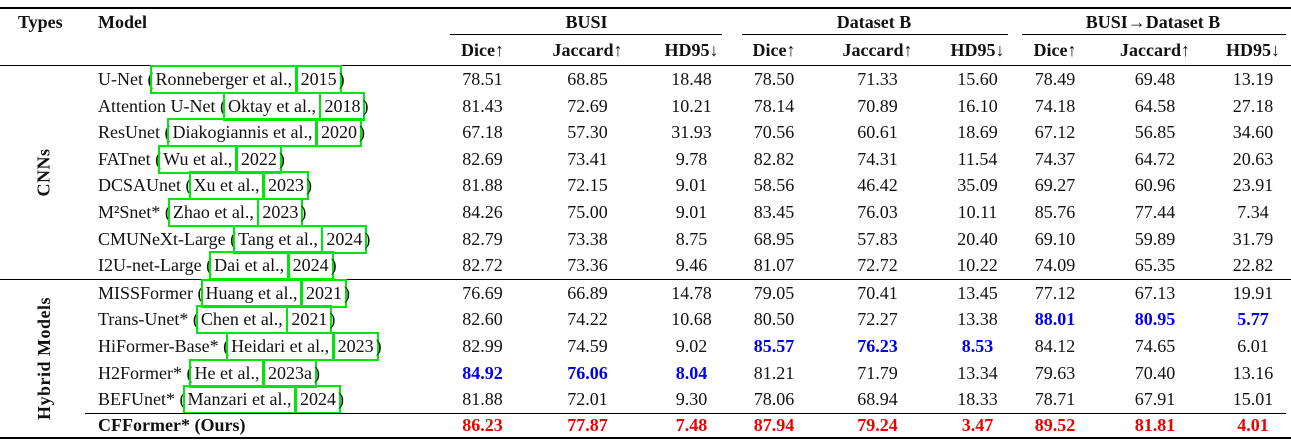 This screenshot has width=1291, height=442. I want to click on model-name: CMUNeXt-Large (, so click(167, 238).